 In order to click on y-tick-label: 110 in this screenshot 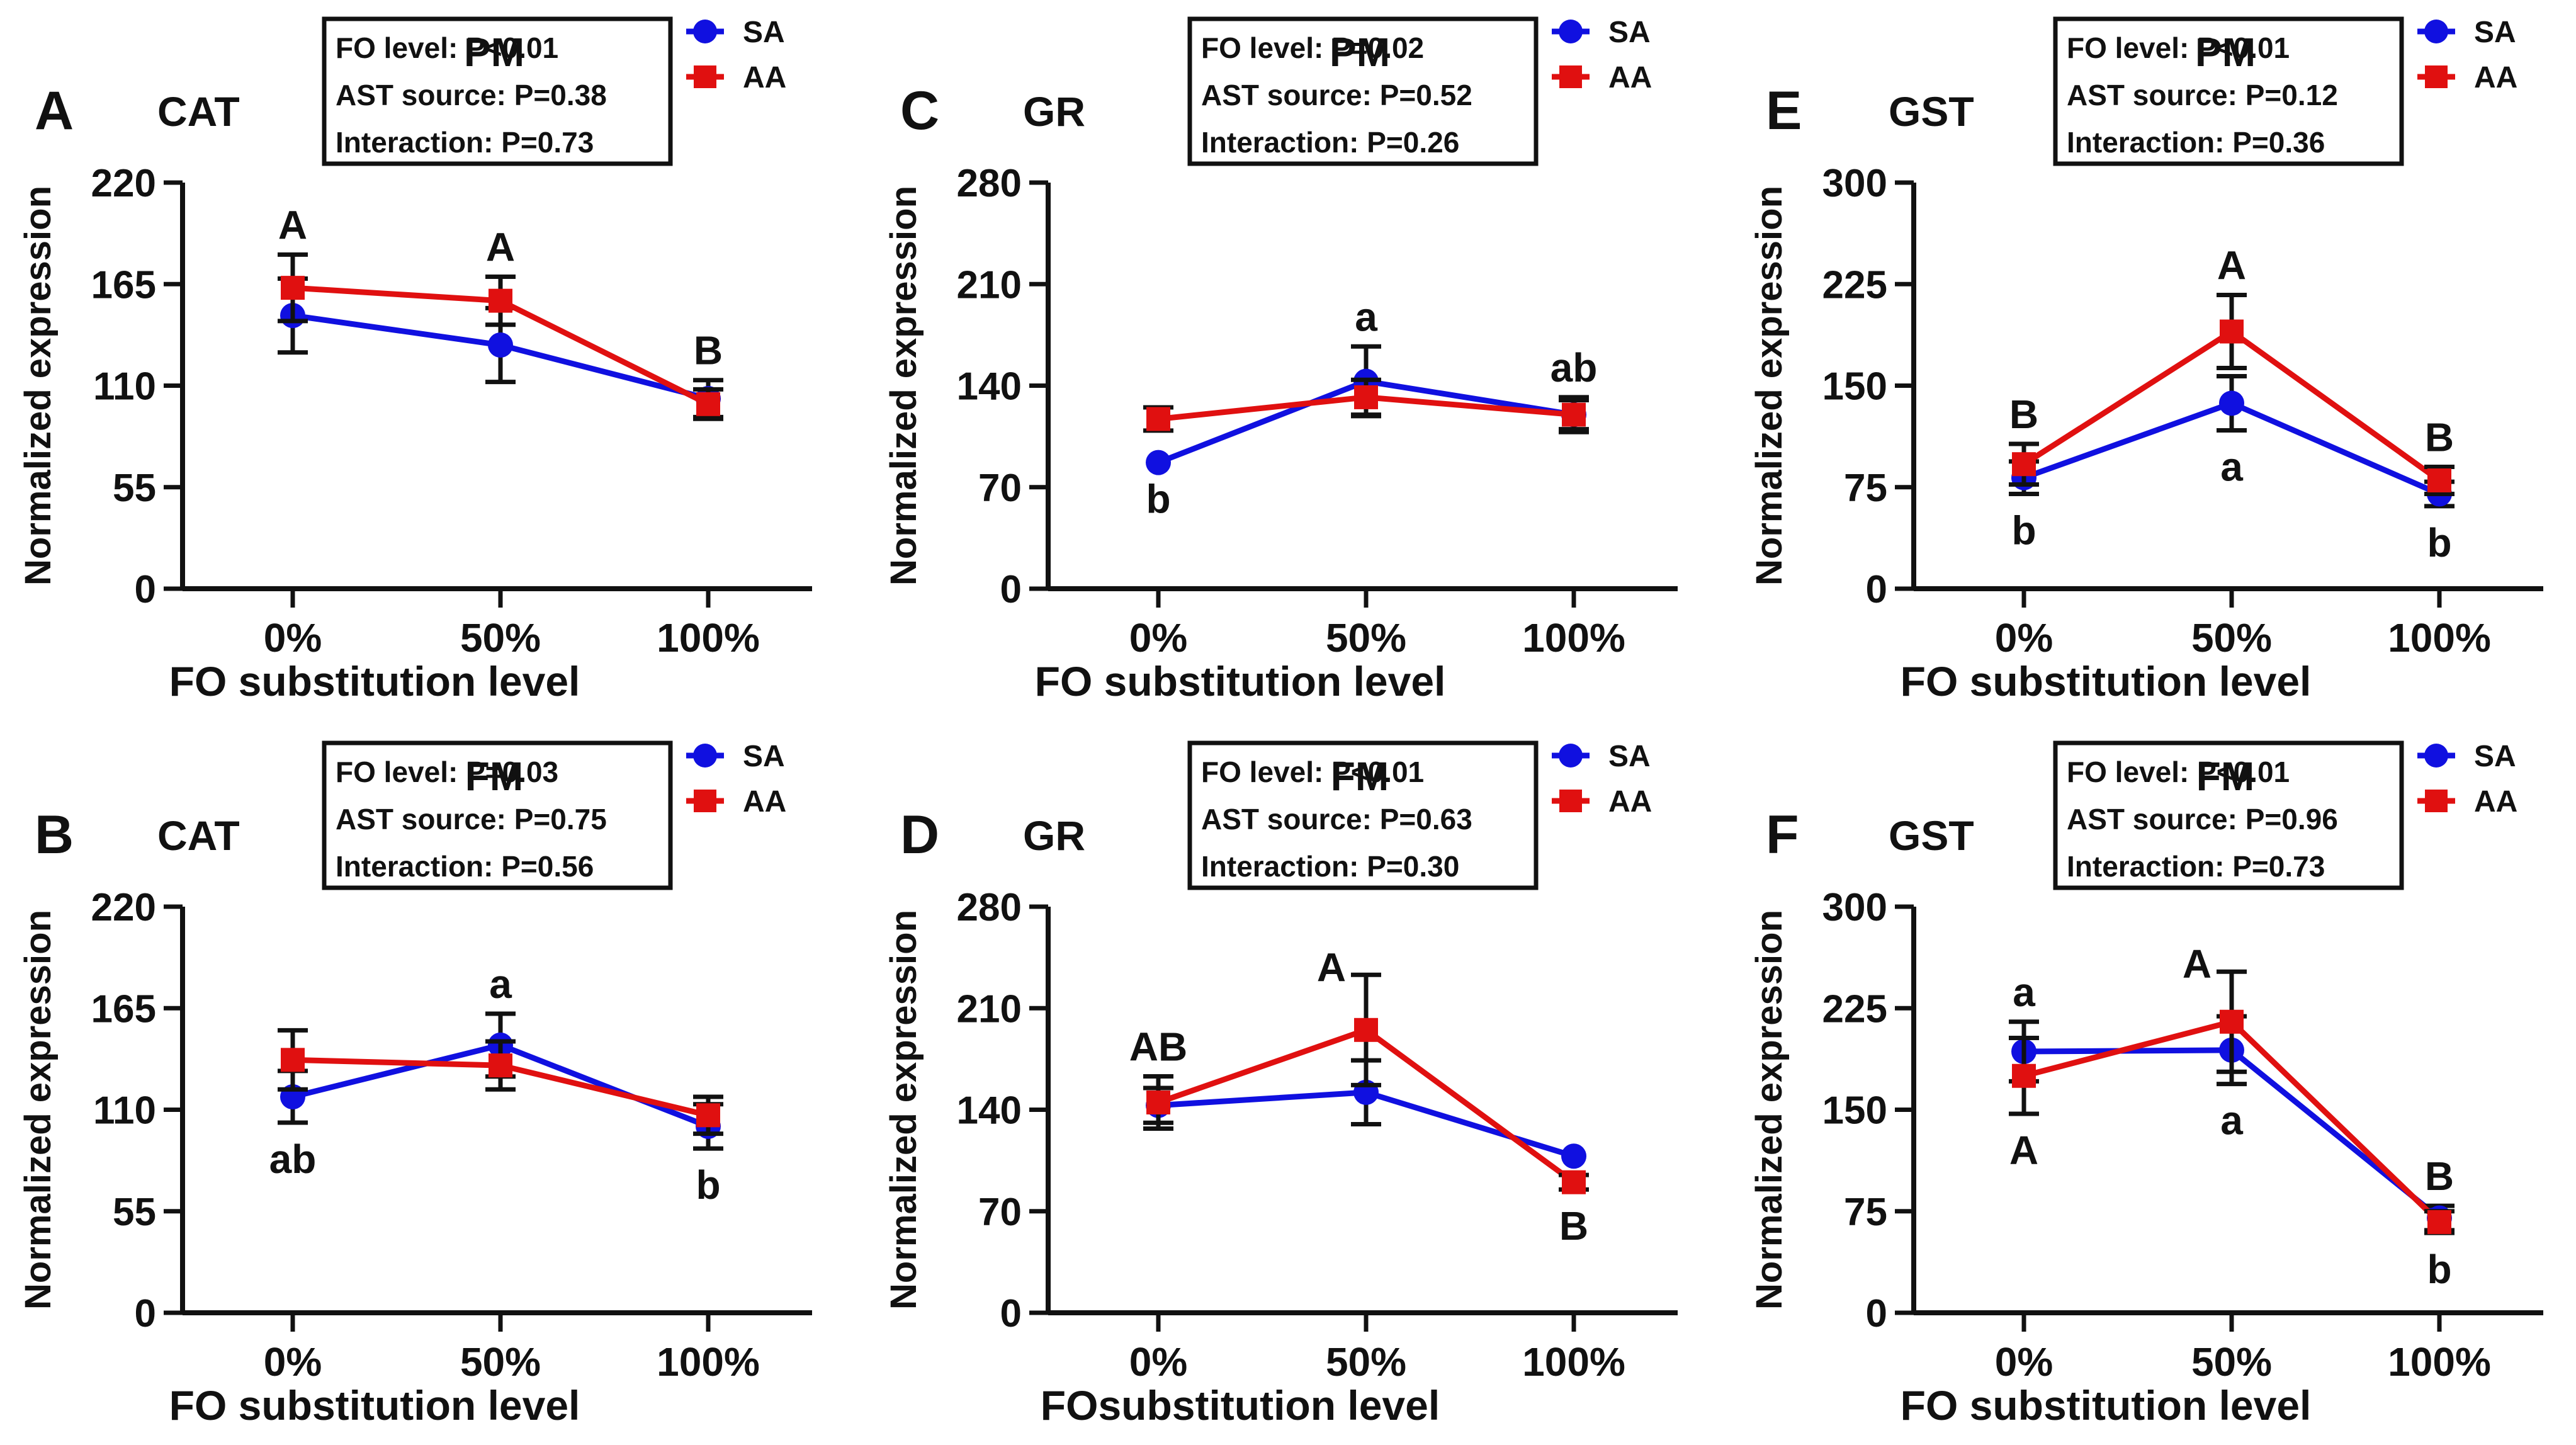, I will do `click(124, 387)`.